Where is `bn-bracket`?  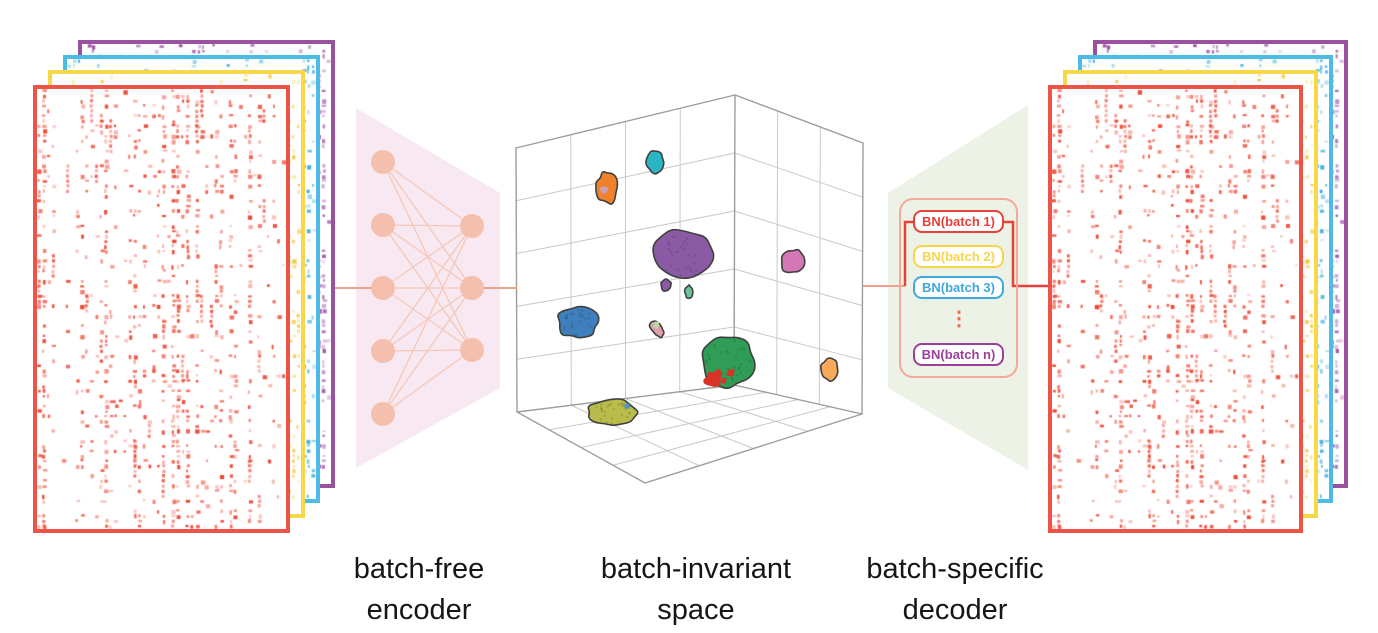 bn-bracket is located at coordinates (975, 254).